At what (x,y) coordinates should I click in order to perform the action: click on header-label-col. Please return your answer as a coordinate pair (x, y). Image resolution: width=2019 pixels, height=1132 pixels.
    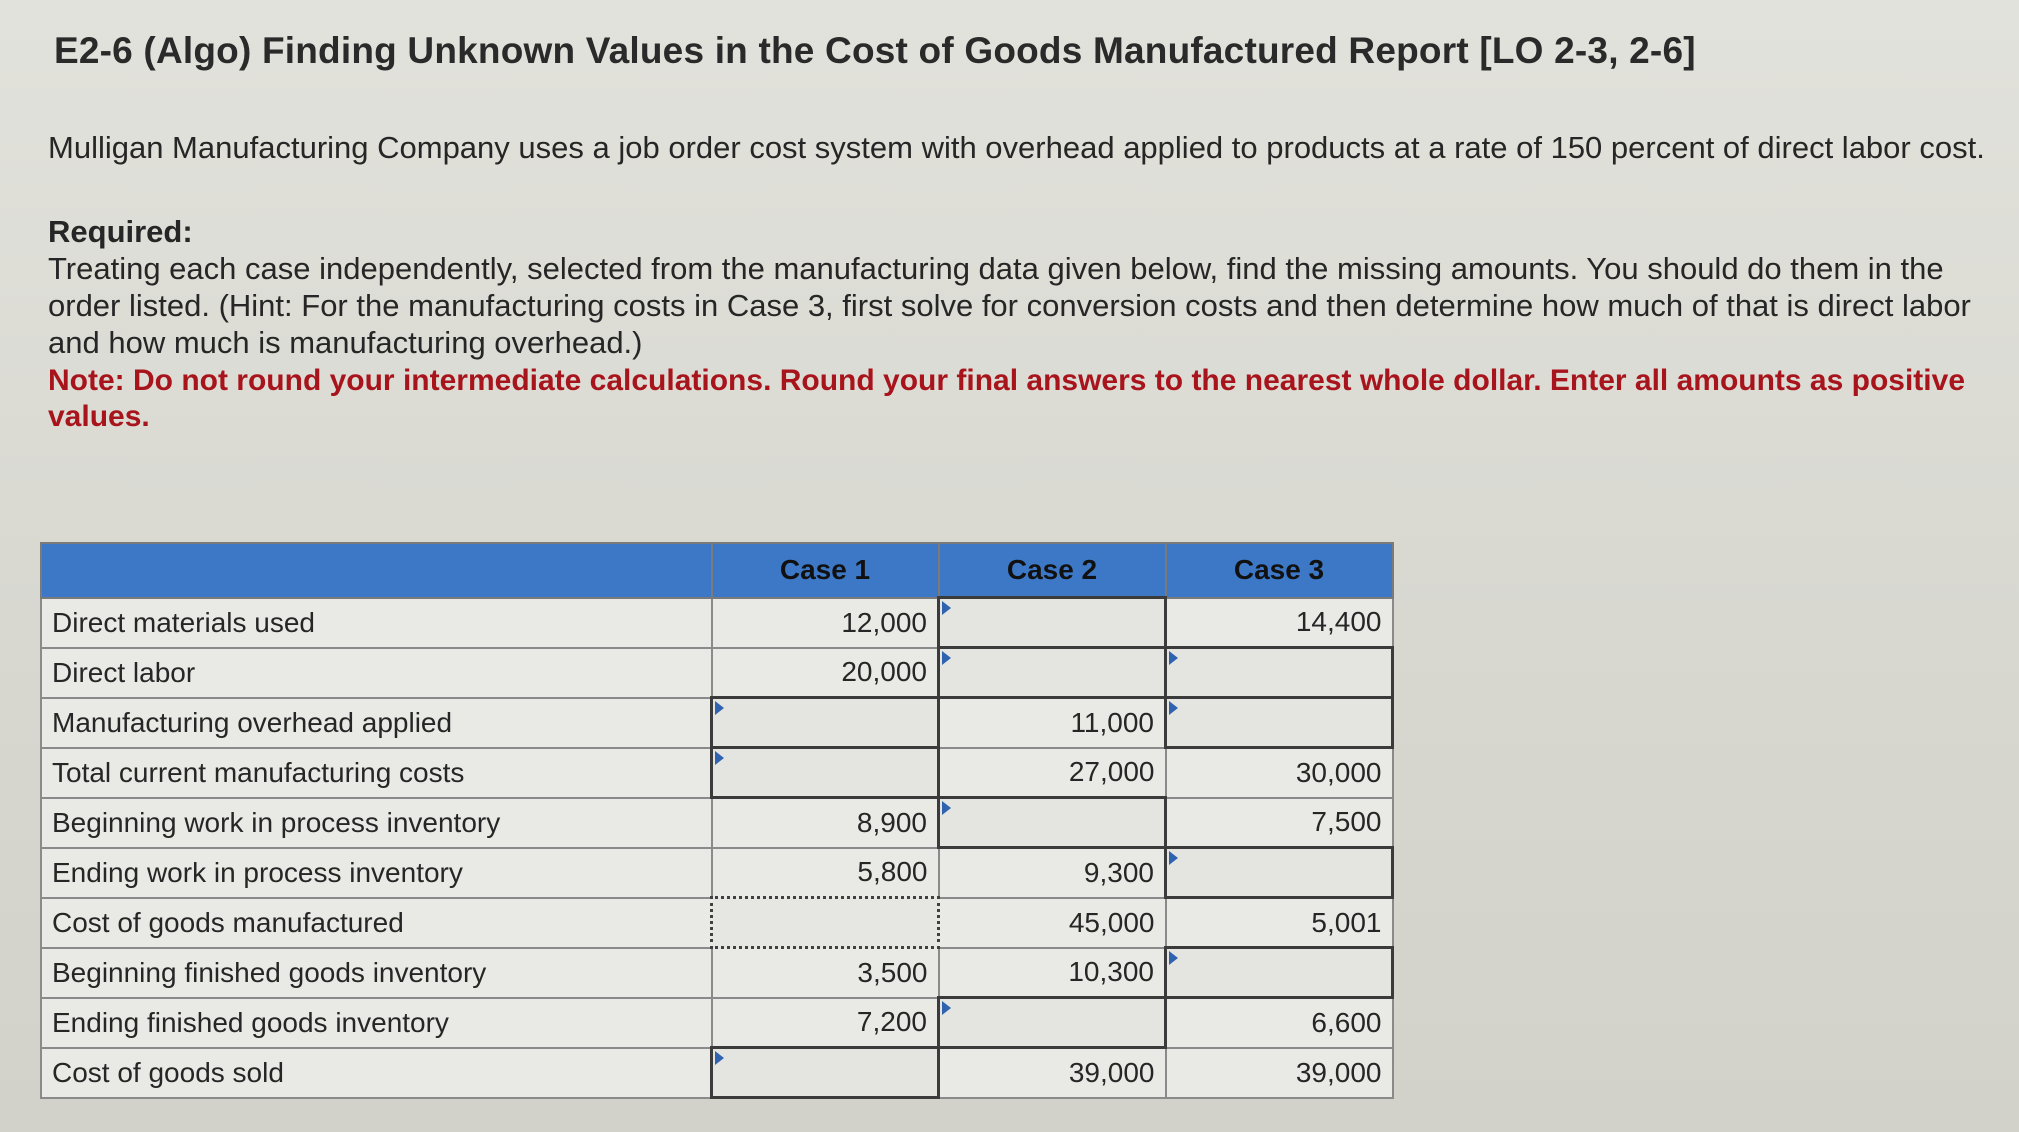
    Looking at the image, I should click on (376, 570).